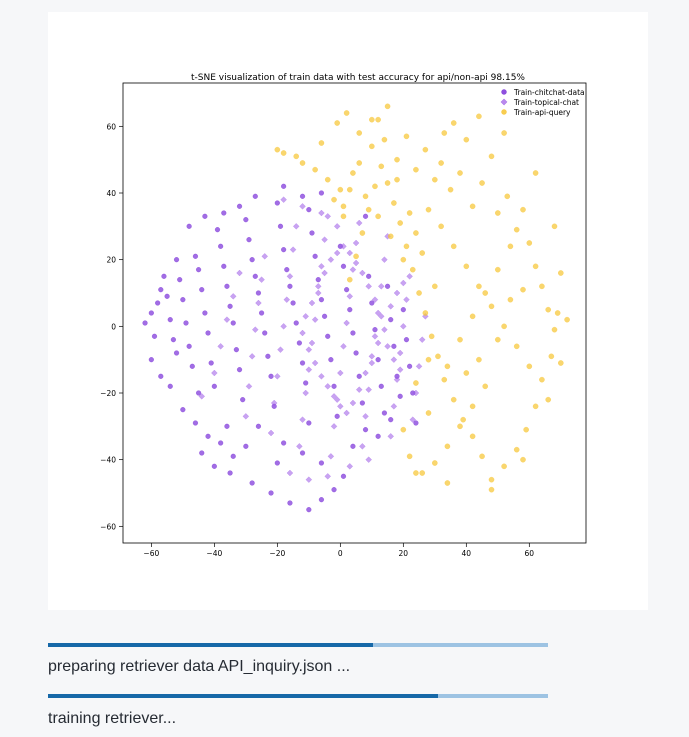 The width and height of the screenshot is (689, 737). What do you see at coordinates (151, 553) in the screenshot?
I see `x-tick-label: −60` at bounding box center [151, 553].